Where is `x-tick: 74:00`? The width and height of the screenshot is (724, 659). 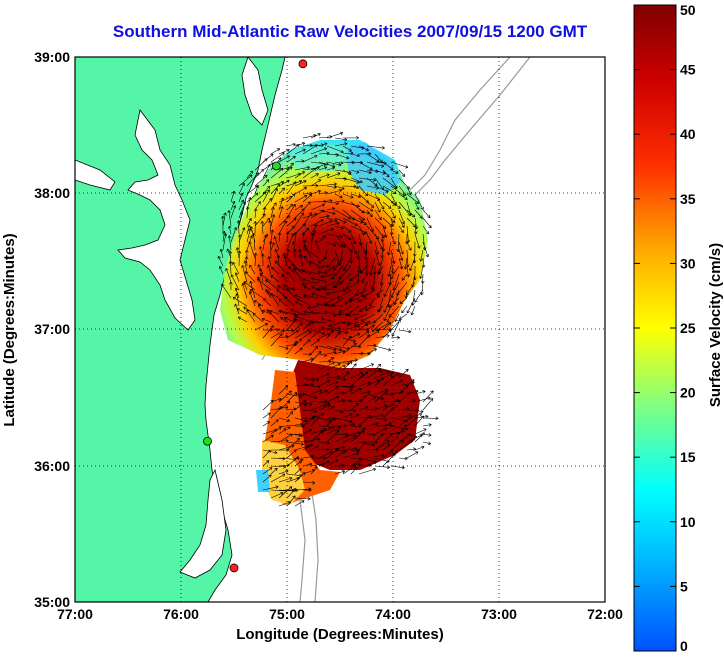
x-tick: 74:00 is located at coordinates (393, 614).